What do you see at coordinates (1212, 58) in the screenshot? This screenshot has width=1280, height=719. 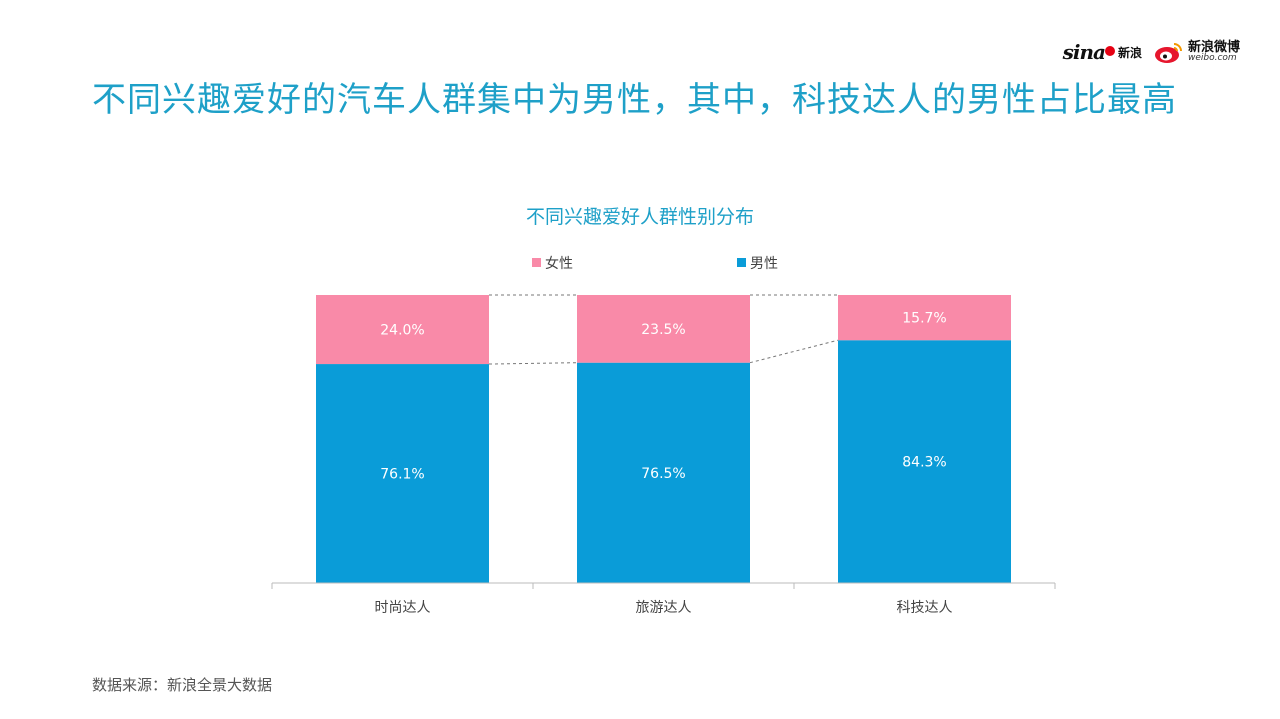 I see `weibo-url: weibo.com` at bounding box center [1212, 58].